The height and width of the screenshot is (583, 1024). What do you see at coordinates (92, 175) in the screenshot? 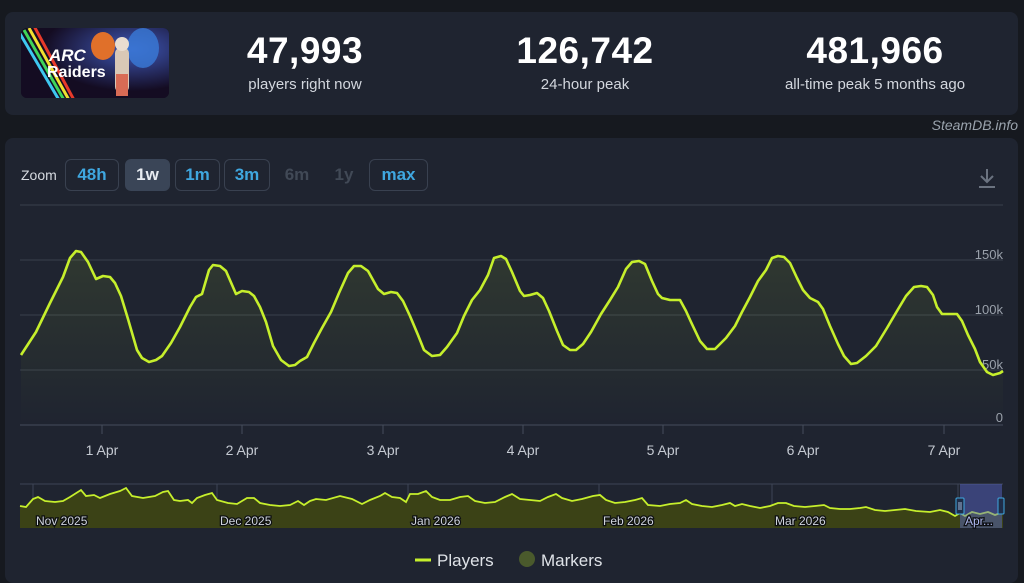
I see `zoom-48h-button: 48h` at bounding box center [92, 175].